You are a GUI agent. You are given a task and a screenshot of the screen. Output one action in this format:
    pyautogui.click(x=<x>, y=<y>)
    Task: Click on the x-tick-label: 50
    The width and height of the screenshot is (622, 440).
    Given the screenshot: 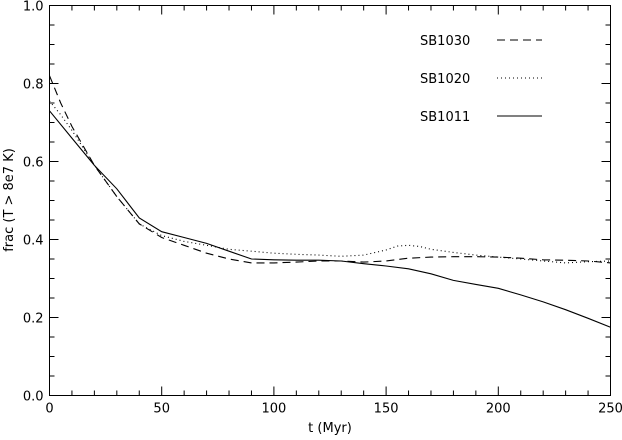 What is the action you would take?
    pyautogui.click(x=161, y=409)
    